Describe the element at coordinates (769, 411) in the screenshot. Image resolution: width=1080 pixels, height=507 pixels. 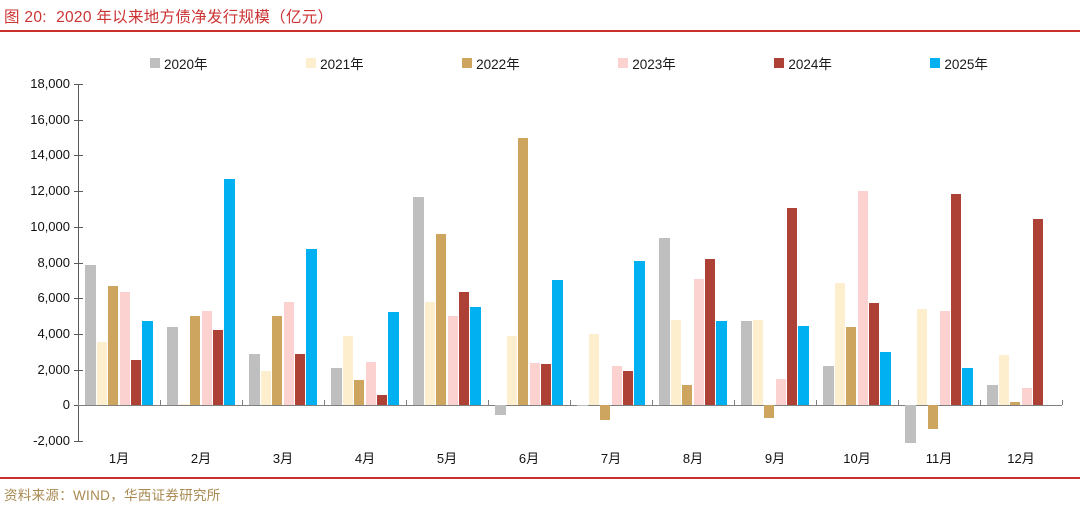
I see `bar-2022年-9月` at that location.